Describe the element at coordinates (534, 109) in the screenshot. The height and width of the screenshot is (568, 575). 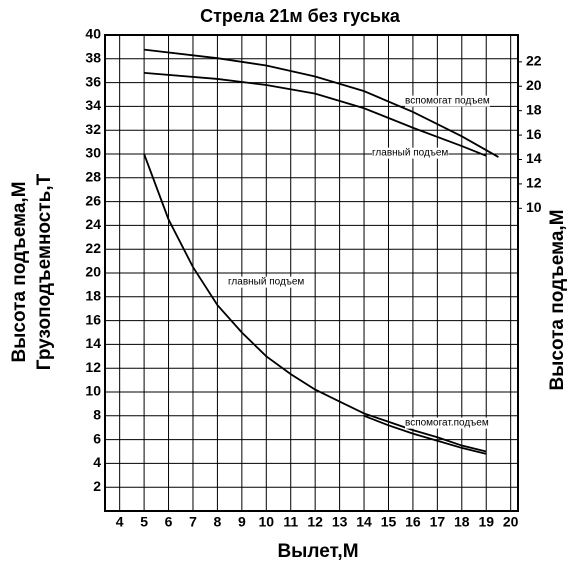
I see `y2-tick-label: 18` at that location.